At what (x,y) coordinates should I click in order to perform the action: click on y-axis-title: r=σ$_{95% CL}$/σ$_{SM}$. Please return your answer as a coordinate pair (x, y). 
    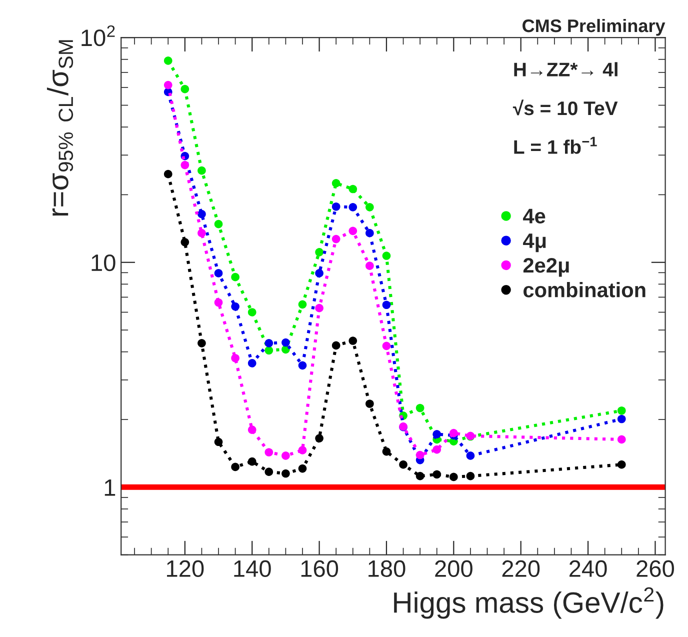
    Looking at the image, I should click on (60, 128).